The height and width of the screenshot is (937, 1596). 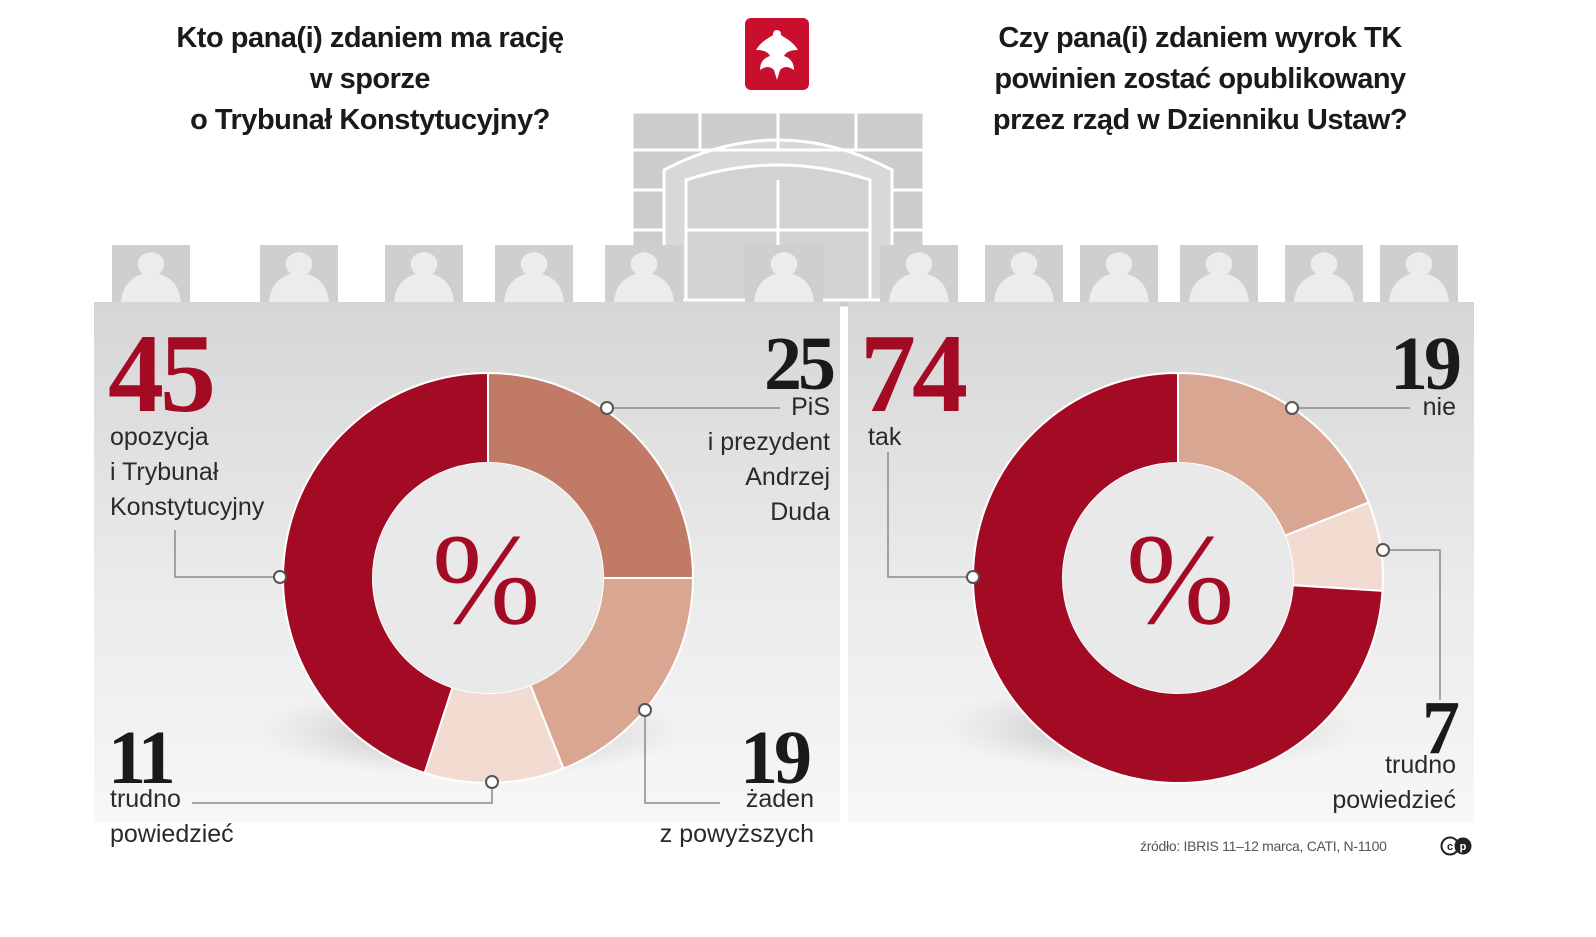 I want to click on title-line: o Trybunał Konstytucyjny?, so click(x=370, y=120).